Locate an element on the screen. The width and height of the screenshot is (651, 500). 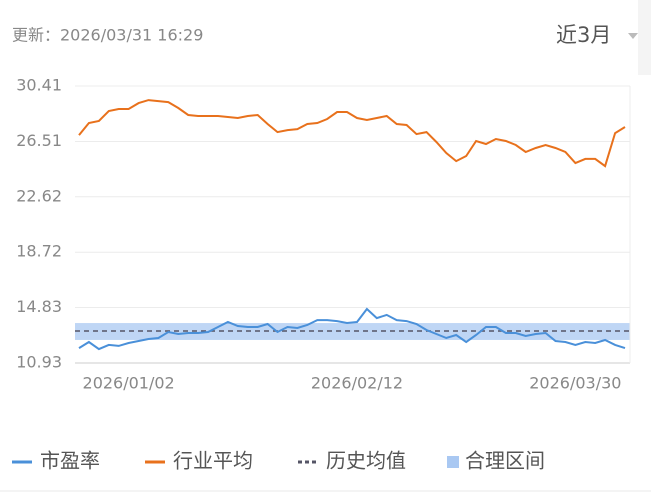
y-tick-label: 22.62 is located at coordinates (39, 195).